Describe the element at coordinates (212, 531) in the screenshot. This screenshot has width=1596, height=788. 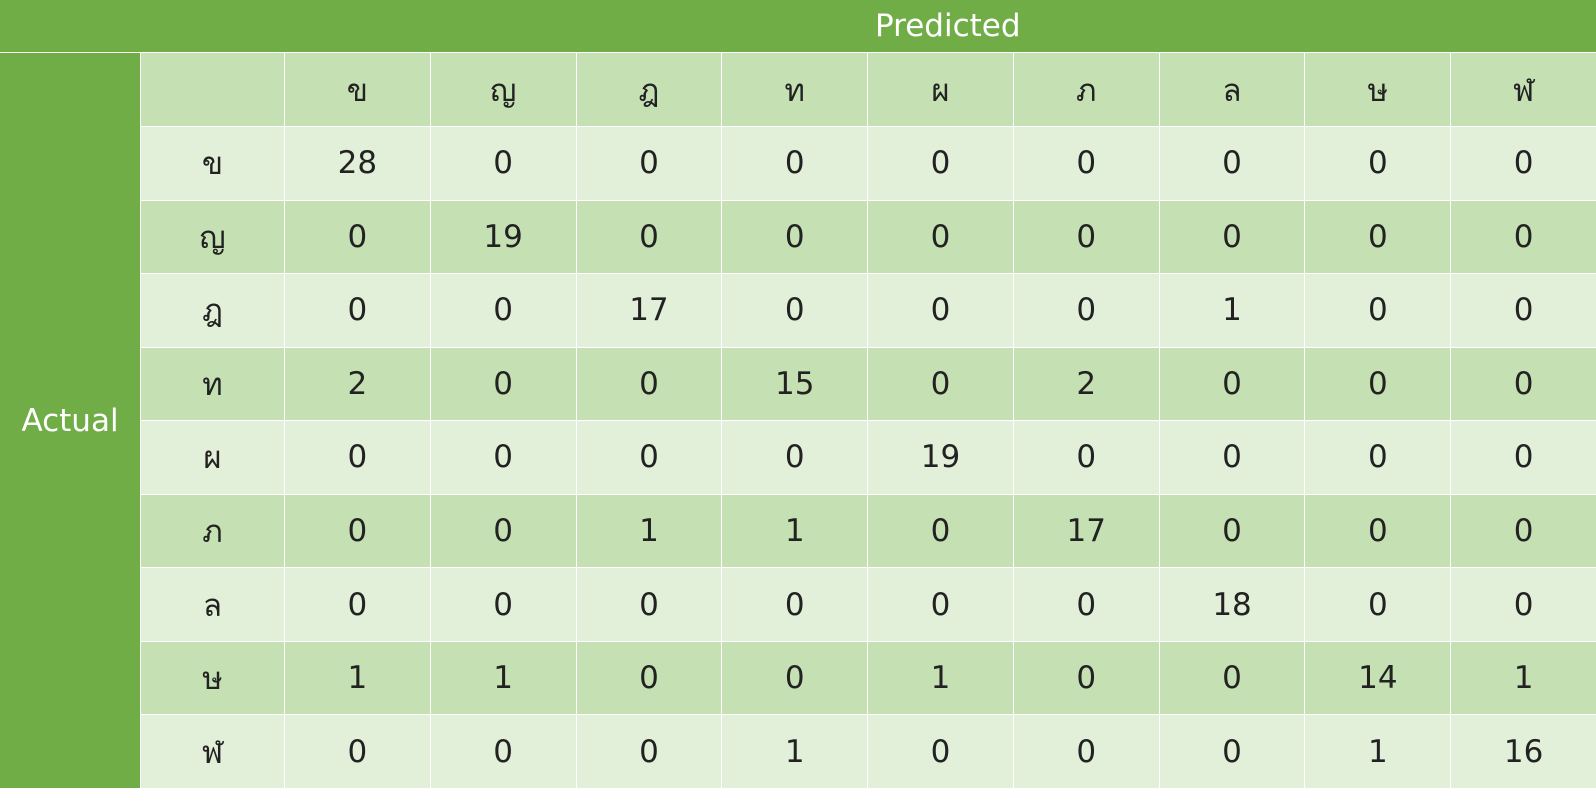
I see `actual-label: ภ` at that location.